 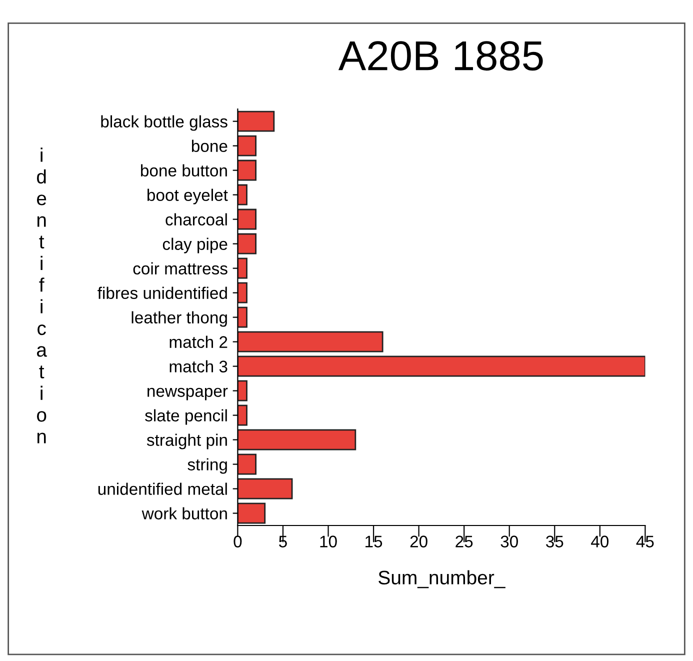 I want to click on x-tick-label: 40, so click(x=600, y=542).